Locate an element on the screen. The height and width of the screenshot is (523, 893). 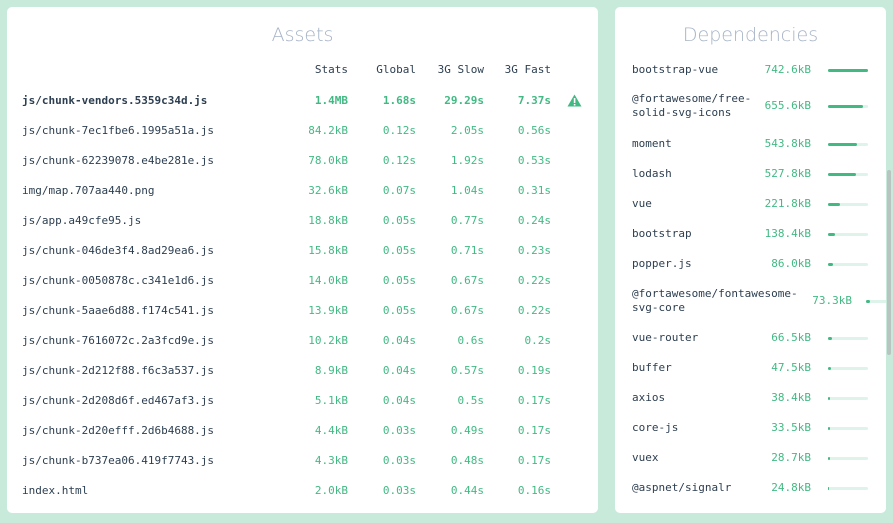
asset-metric: 0.23s is located at coordinates (534, 250).